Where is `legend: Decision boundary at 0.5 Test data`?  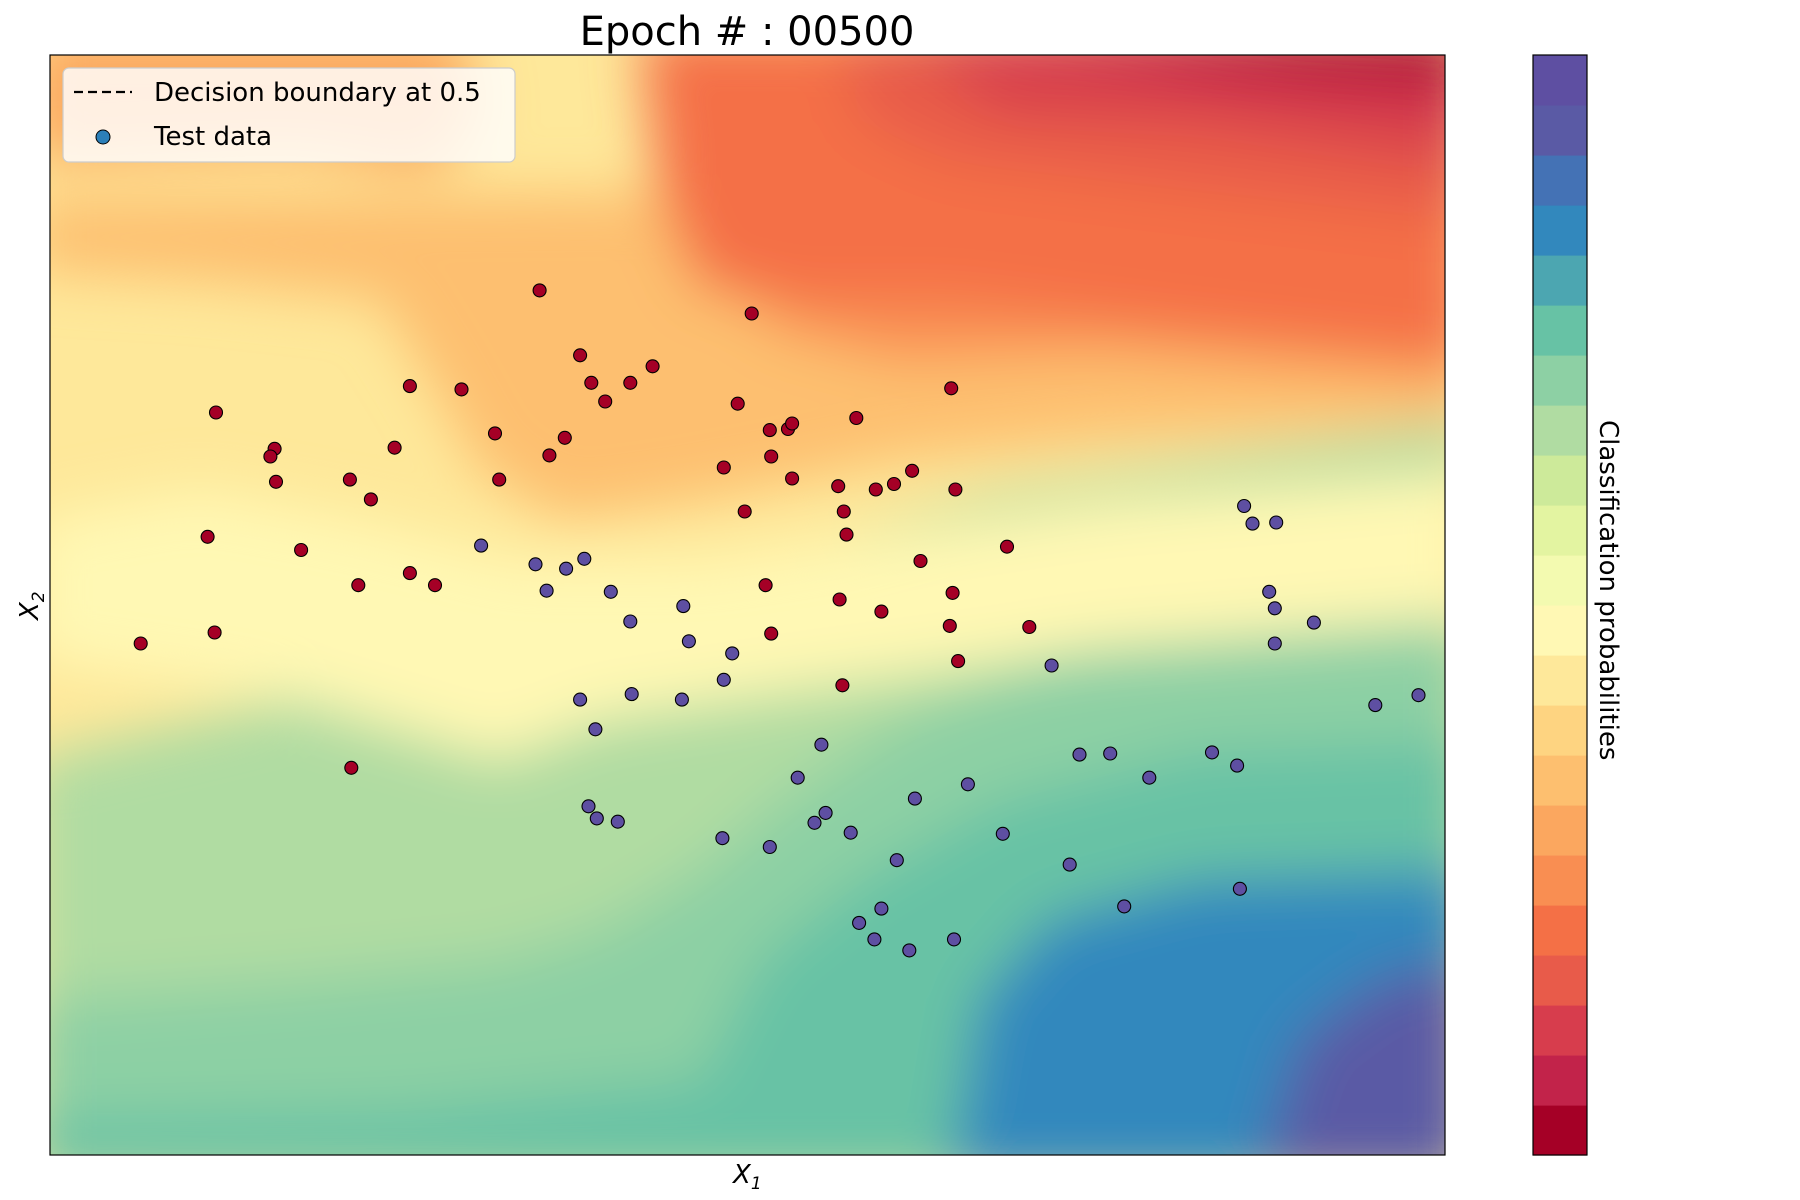 legend: Decision boundary at 0.5 Test data is located at coordinates (289, 115).